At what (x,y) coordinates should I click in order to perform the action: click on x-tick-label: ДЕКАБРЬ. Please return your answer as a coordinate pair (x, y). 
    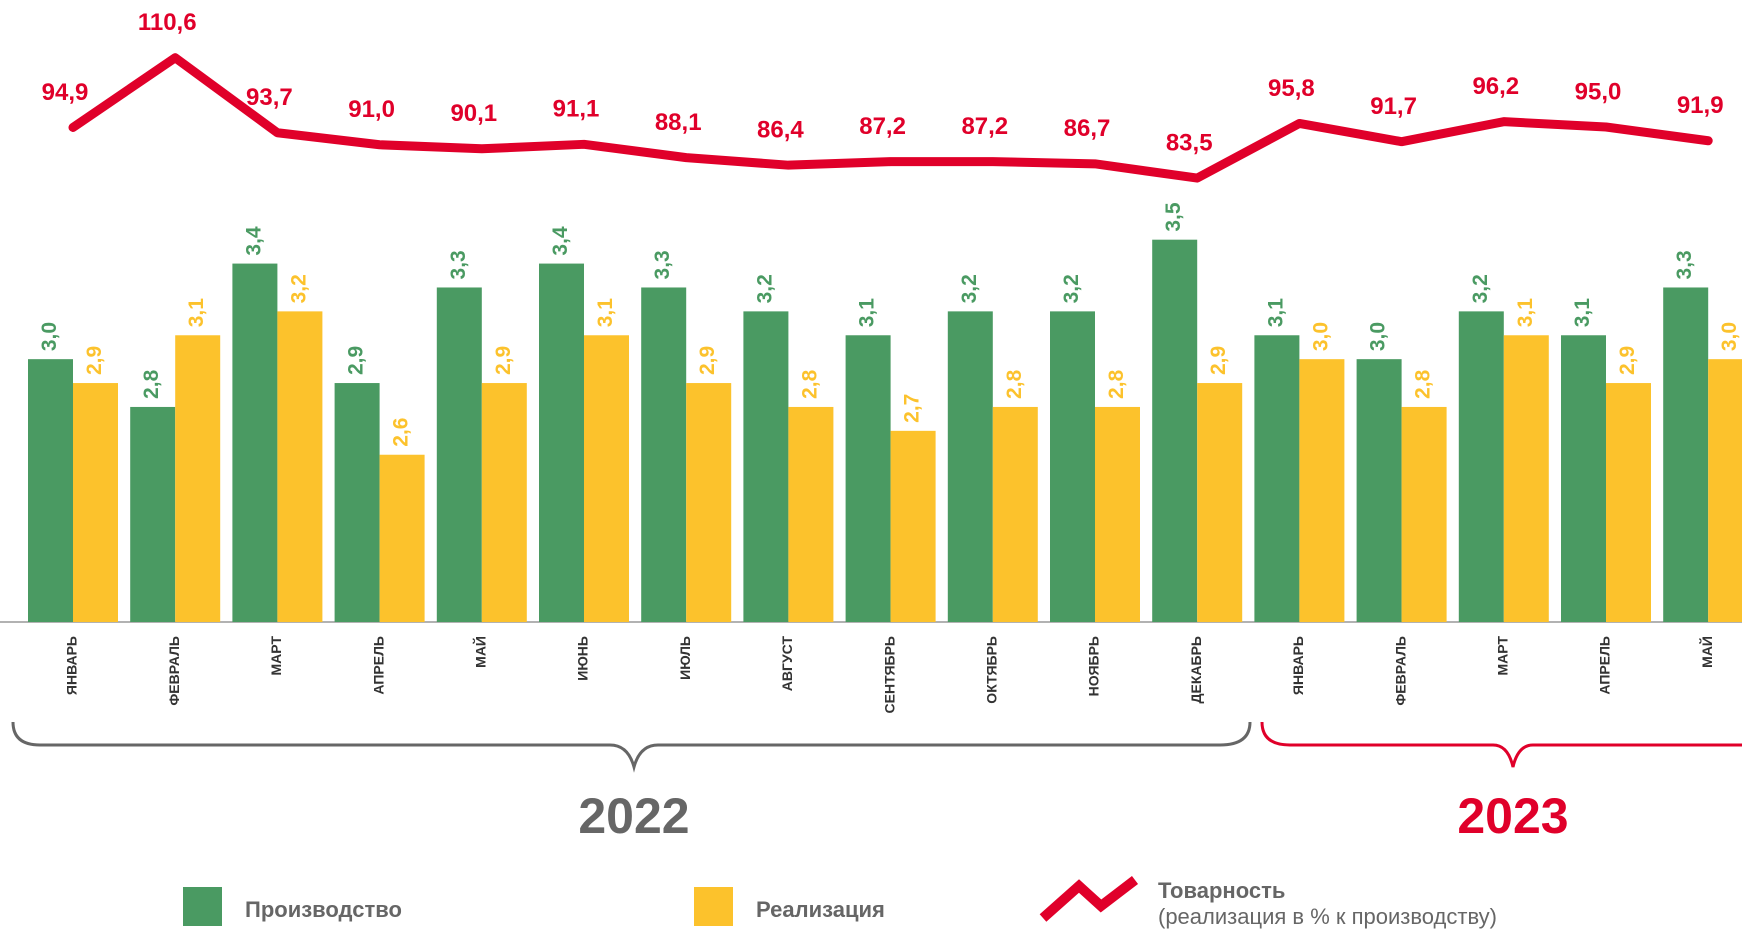
    Looking at the image, I should click on (1196, 669).